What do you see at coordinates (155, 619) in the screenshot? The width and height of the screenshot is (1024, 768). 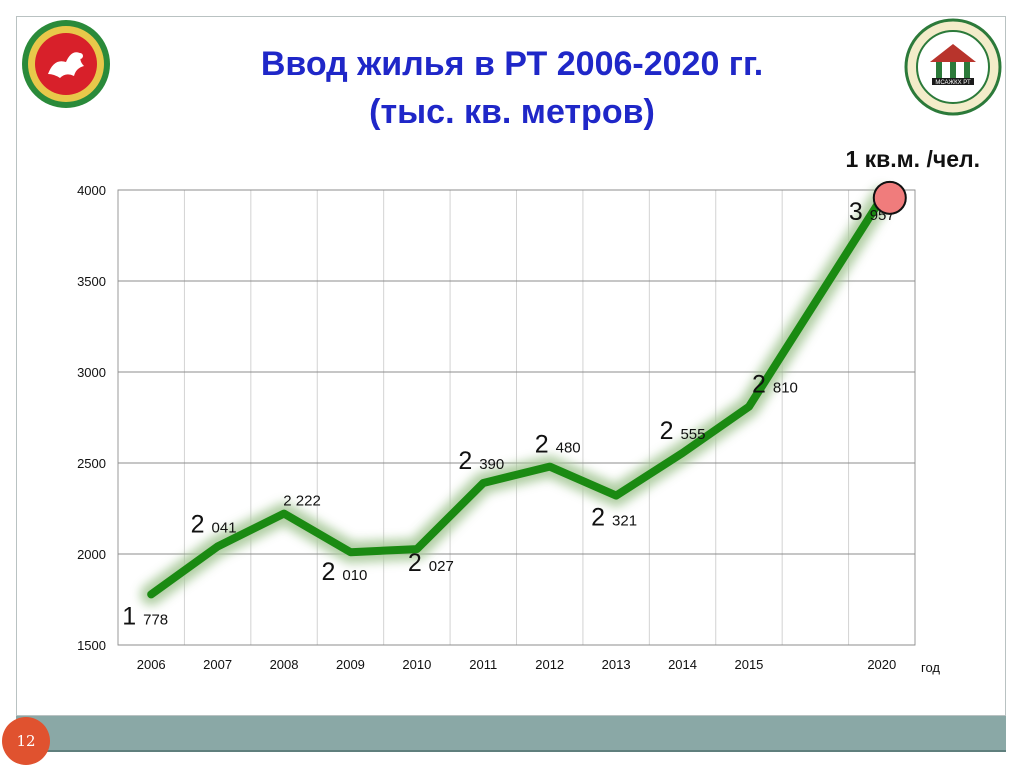 I see `data-label-small: 778` at bounding box center [155, 619].